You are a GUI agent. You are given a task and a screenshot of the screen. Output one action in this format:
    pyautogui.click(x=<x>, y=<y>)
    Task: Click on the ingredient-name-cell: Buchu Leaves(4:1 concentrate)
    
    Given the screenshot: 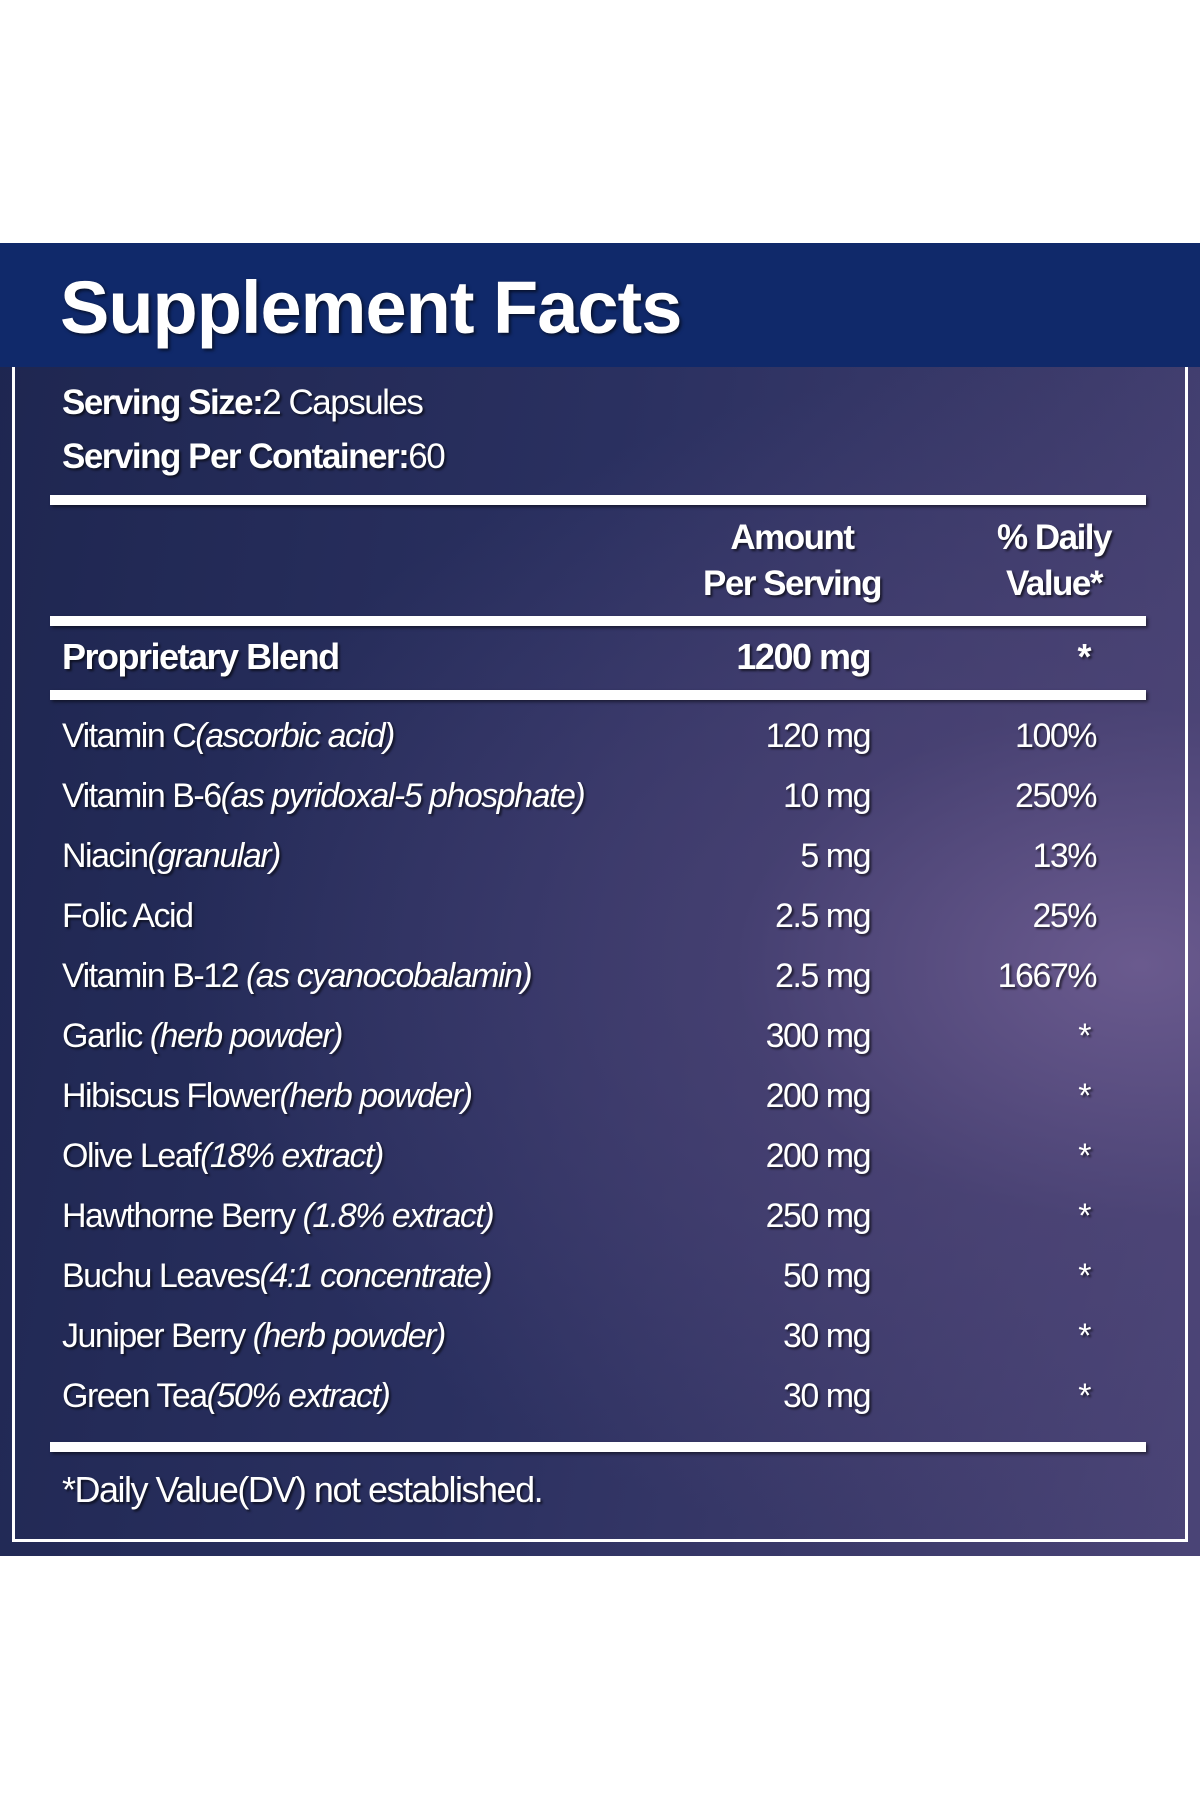 What is the action you would take?
    pyautogui.click(x=277, y=1276)
    